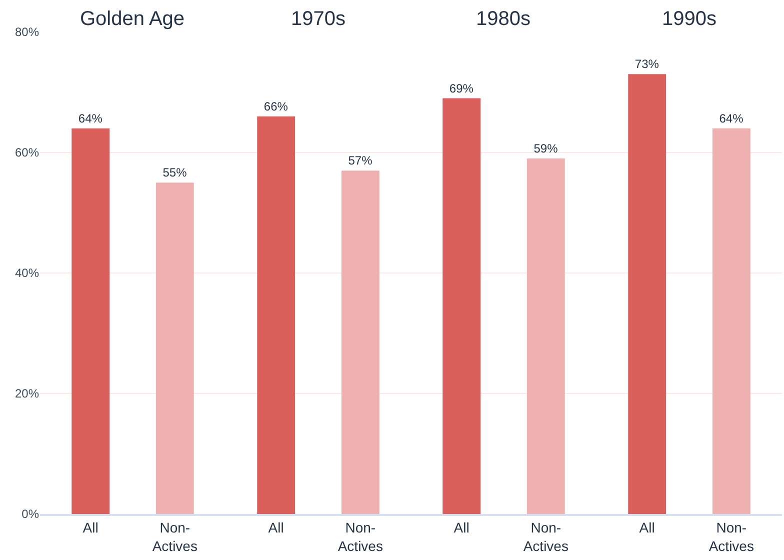  I want to click on chart-title: 1970s, so click(318, 19).